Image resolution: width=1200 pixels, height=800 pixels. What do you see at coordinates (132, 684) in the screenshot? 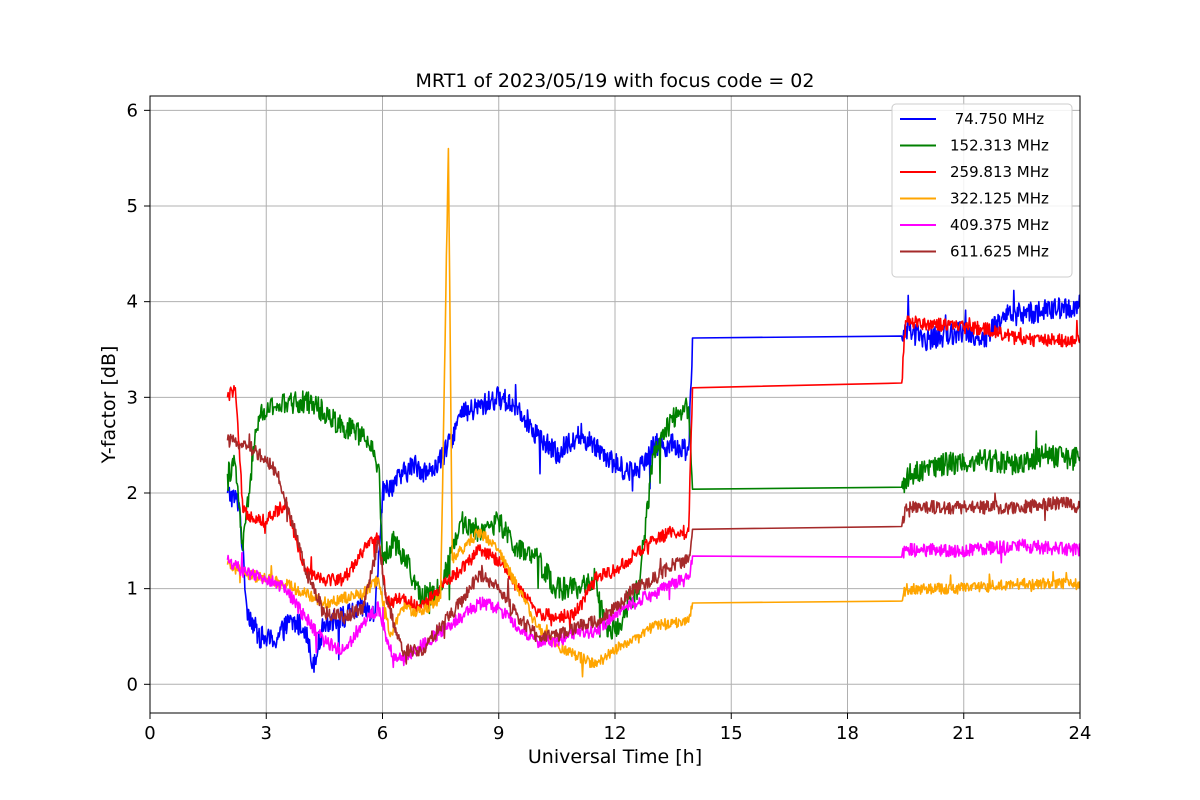
I see `y-tick-label: 0` at bounding box center [132, 684].